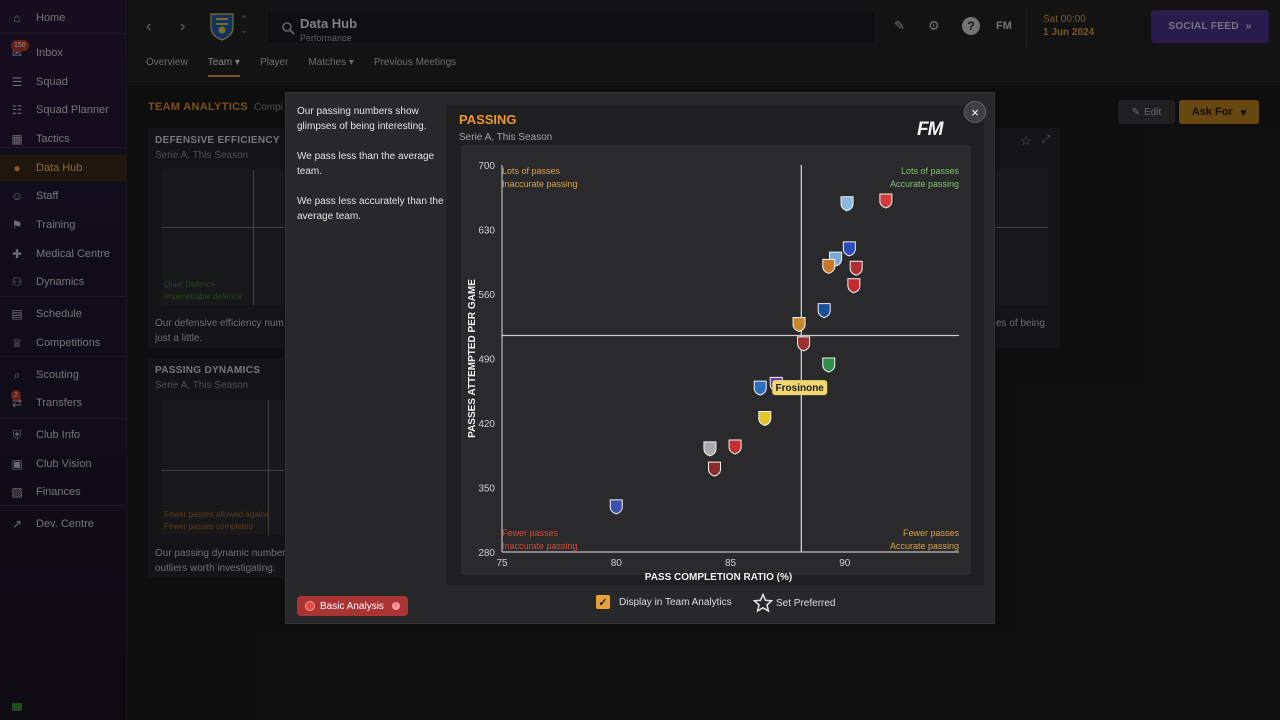 Image resolution: width=1280 pixels, height=720 pixels. I want to click on tab-overview: Overview, so click(167, 62).